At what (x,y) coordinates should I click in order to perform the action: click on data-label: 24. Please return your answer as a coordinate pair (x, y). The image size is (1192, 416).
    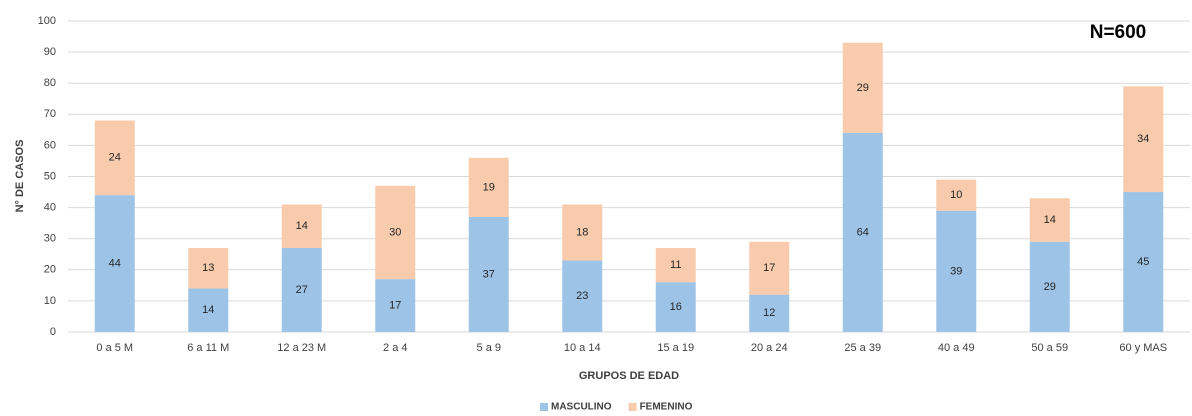
    Looking at the image, I should click on (115, 158).